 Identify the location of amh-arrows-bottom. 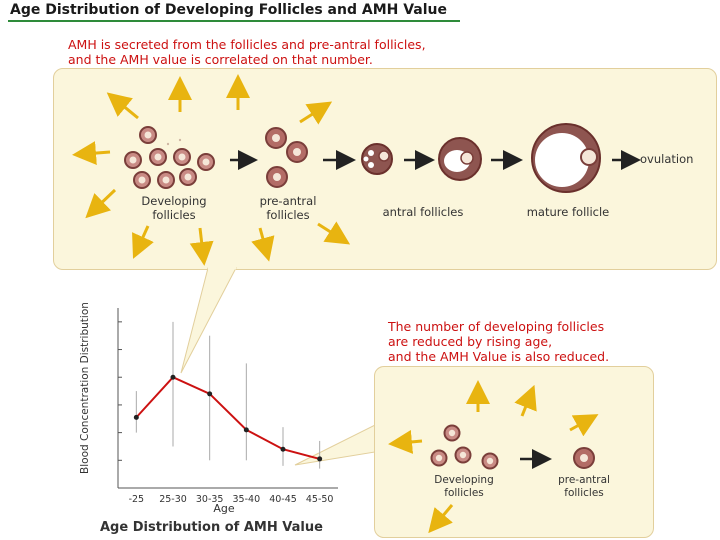
(493, 457).